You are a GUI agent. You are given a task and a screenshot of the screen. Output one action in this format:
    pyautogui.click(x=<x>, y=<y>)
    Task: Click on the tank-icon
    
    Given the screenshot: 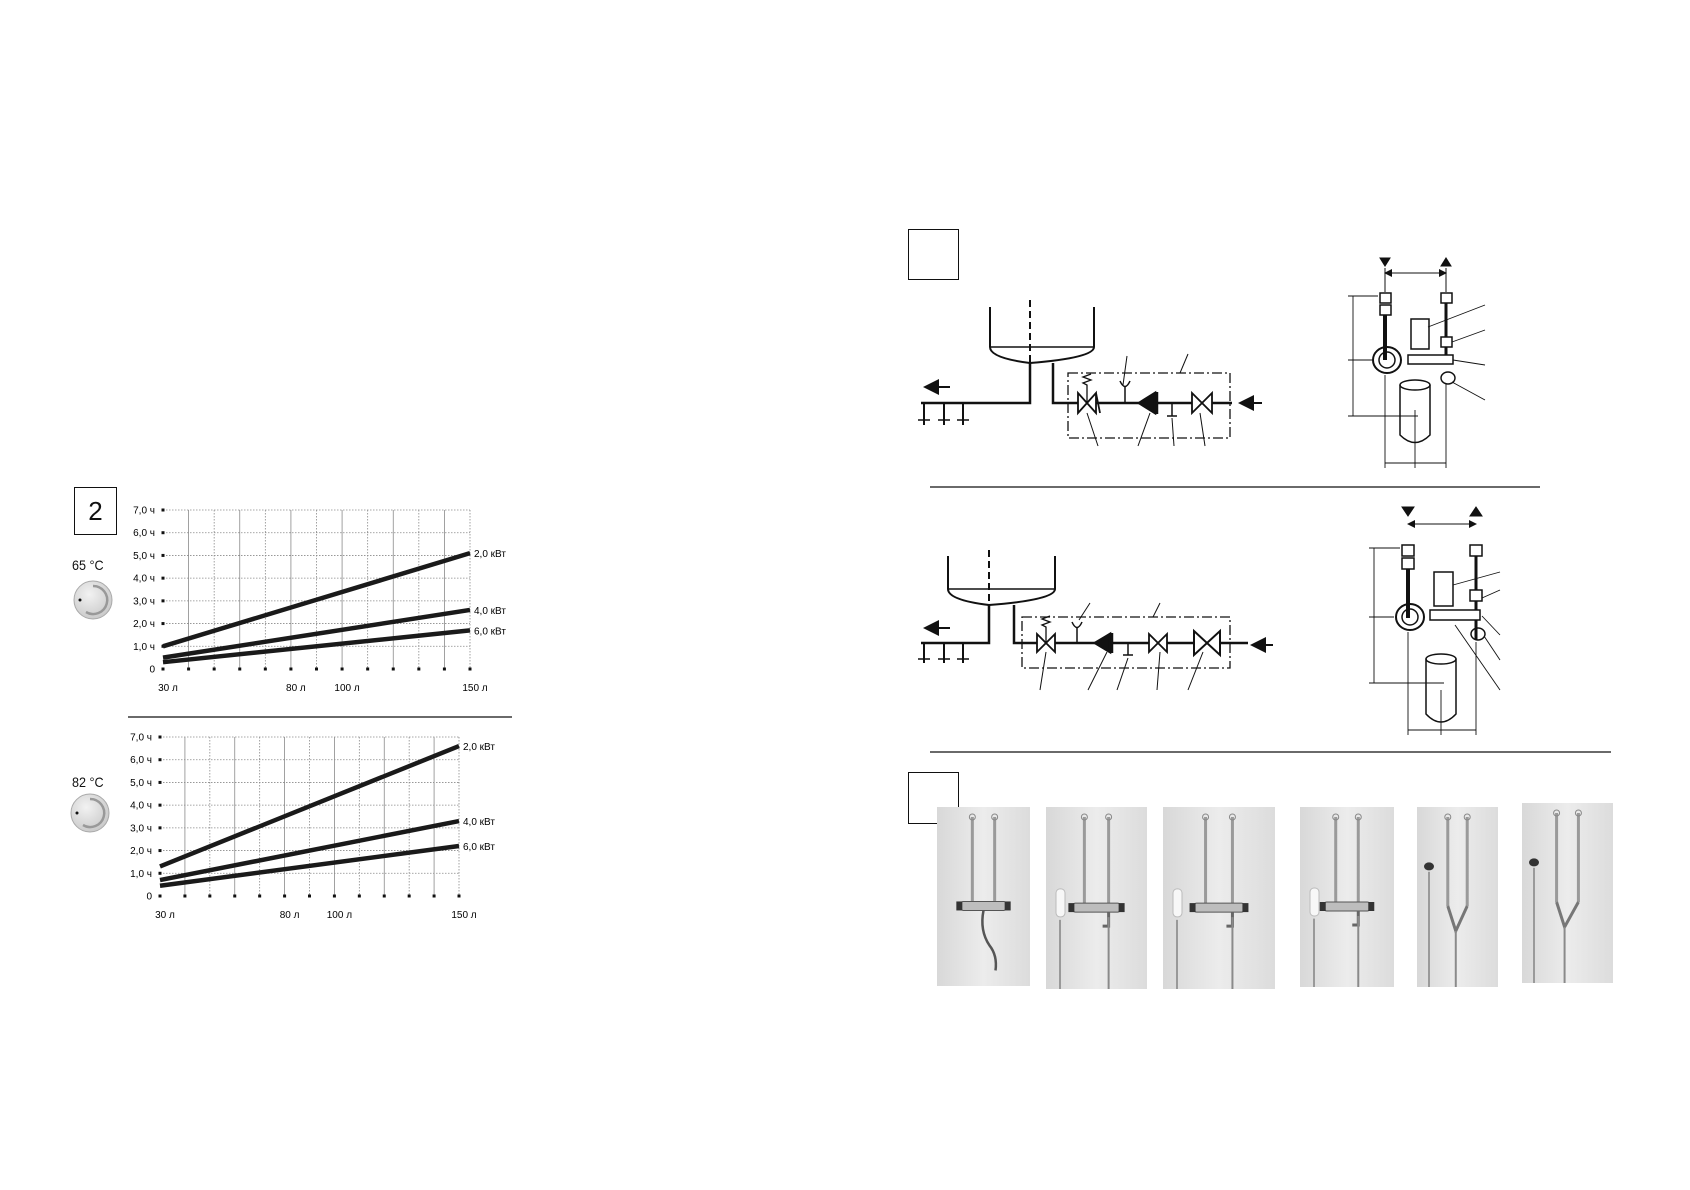 What is the action you would take?
    pyautogui.click(x=1042, y=332)
    